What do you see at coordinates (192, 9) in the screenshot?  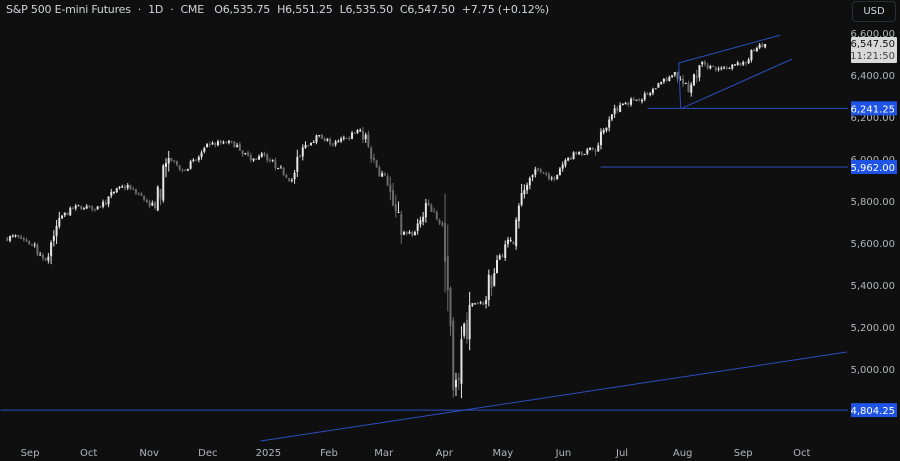 I see `exchange: CME` at bounding box center [192, 9].